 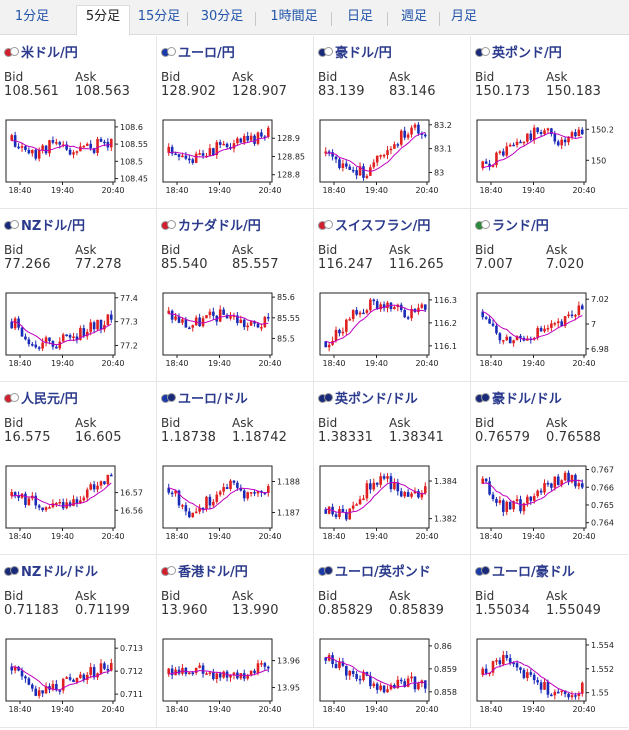 What do you see at coordinates (198, 51) in the screenshot?
I see `pair-title-link: ユーロ/円` at bounding box center [198, 51].